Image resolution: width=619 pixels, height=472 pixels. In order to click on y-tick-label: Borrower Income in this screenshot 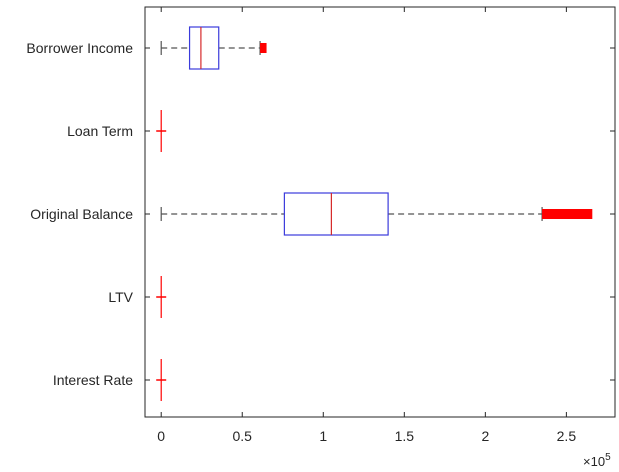, I will do `click(79, 48)`.